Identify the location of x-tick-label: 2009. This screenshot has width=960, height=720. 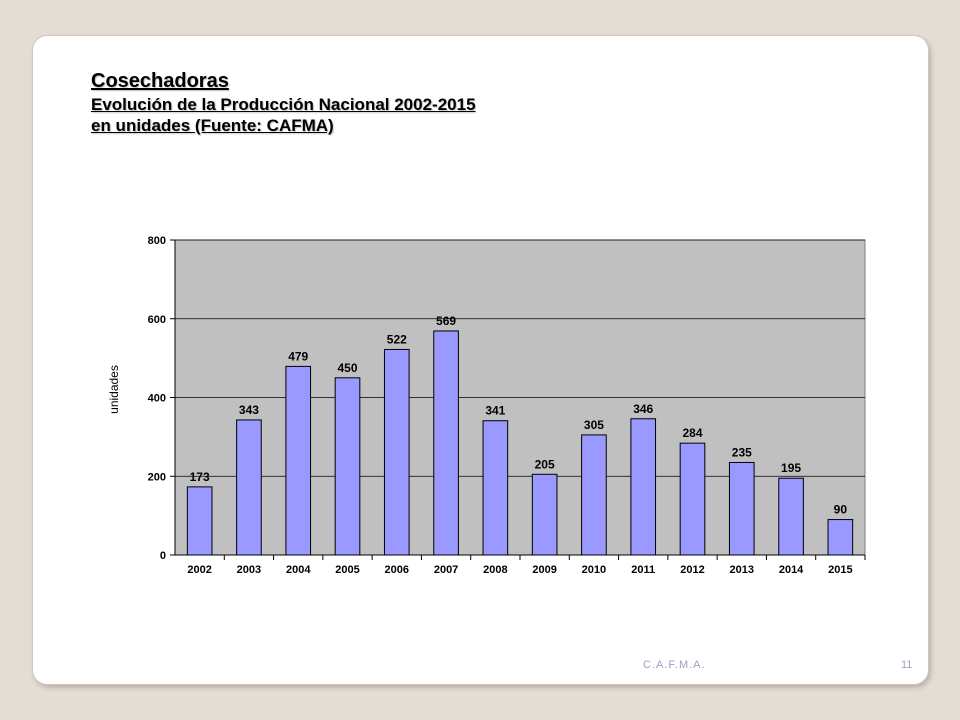
(544, 570).